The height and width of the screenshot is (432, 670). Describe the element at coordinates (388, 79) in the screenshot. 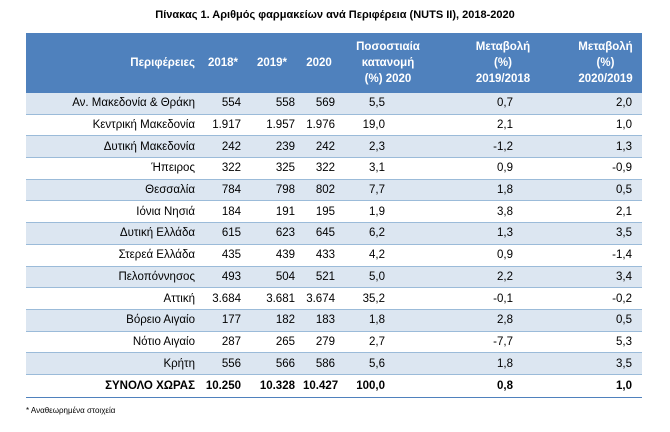

I see `header-share-line3: (%) 2020` at that location.